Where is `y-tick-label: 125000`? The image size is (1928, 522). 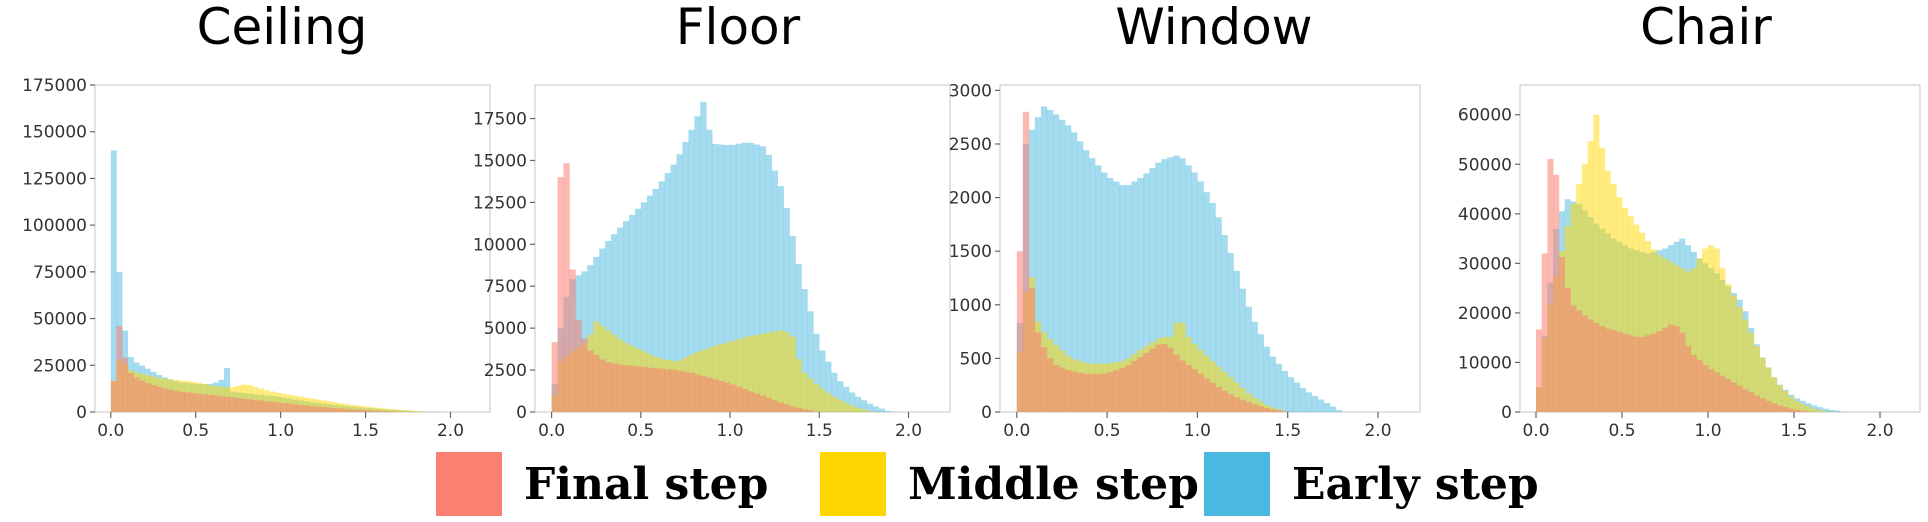 y-tick-label: 125000 is located at coordinates (54, 179).